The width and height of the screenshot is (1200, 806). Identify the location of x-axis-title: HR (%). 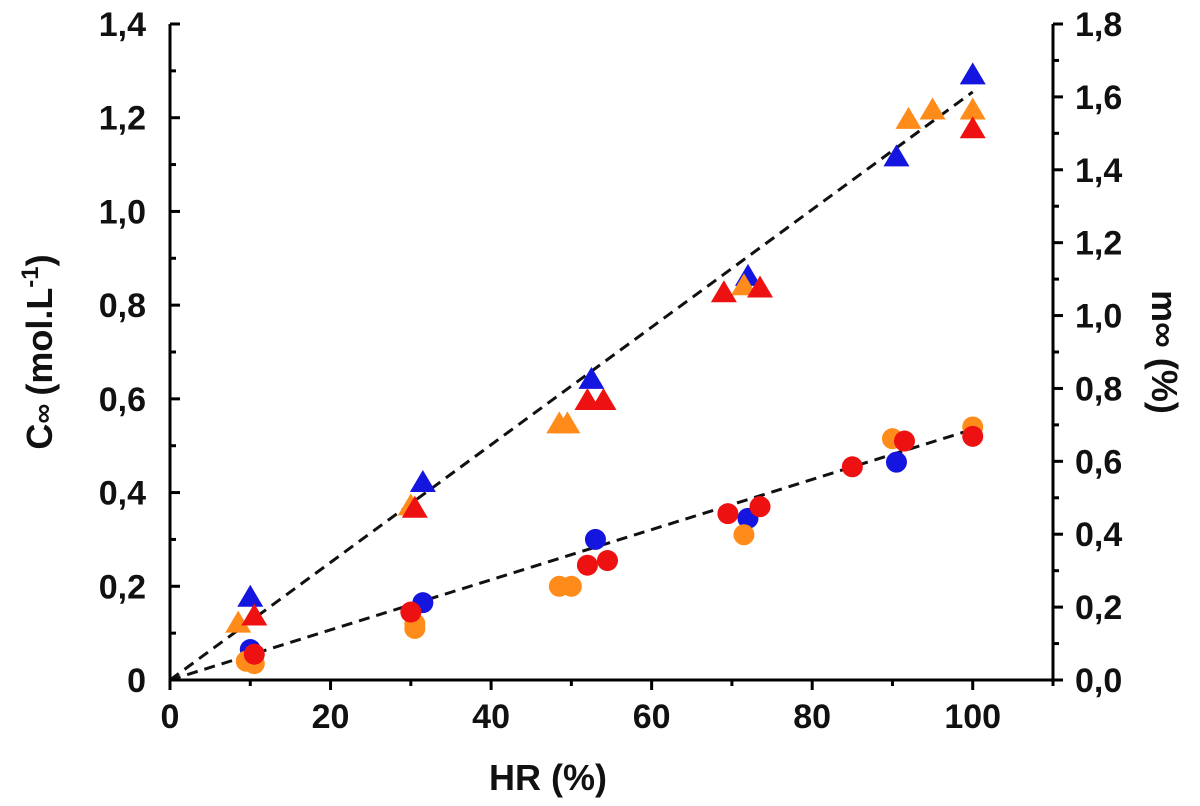
(548, 777).